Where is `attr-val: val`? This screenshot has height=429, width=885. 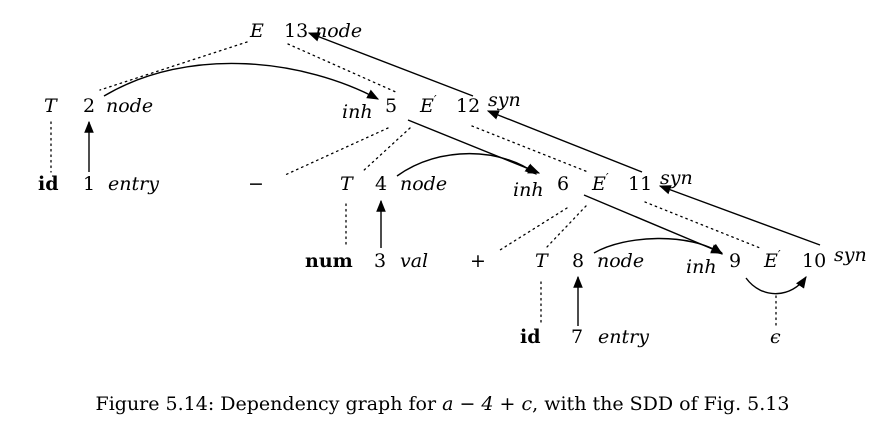
attr-val: val is located at coordinates (414, 261).